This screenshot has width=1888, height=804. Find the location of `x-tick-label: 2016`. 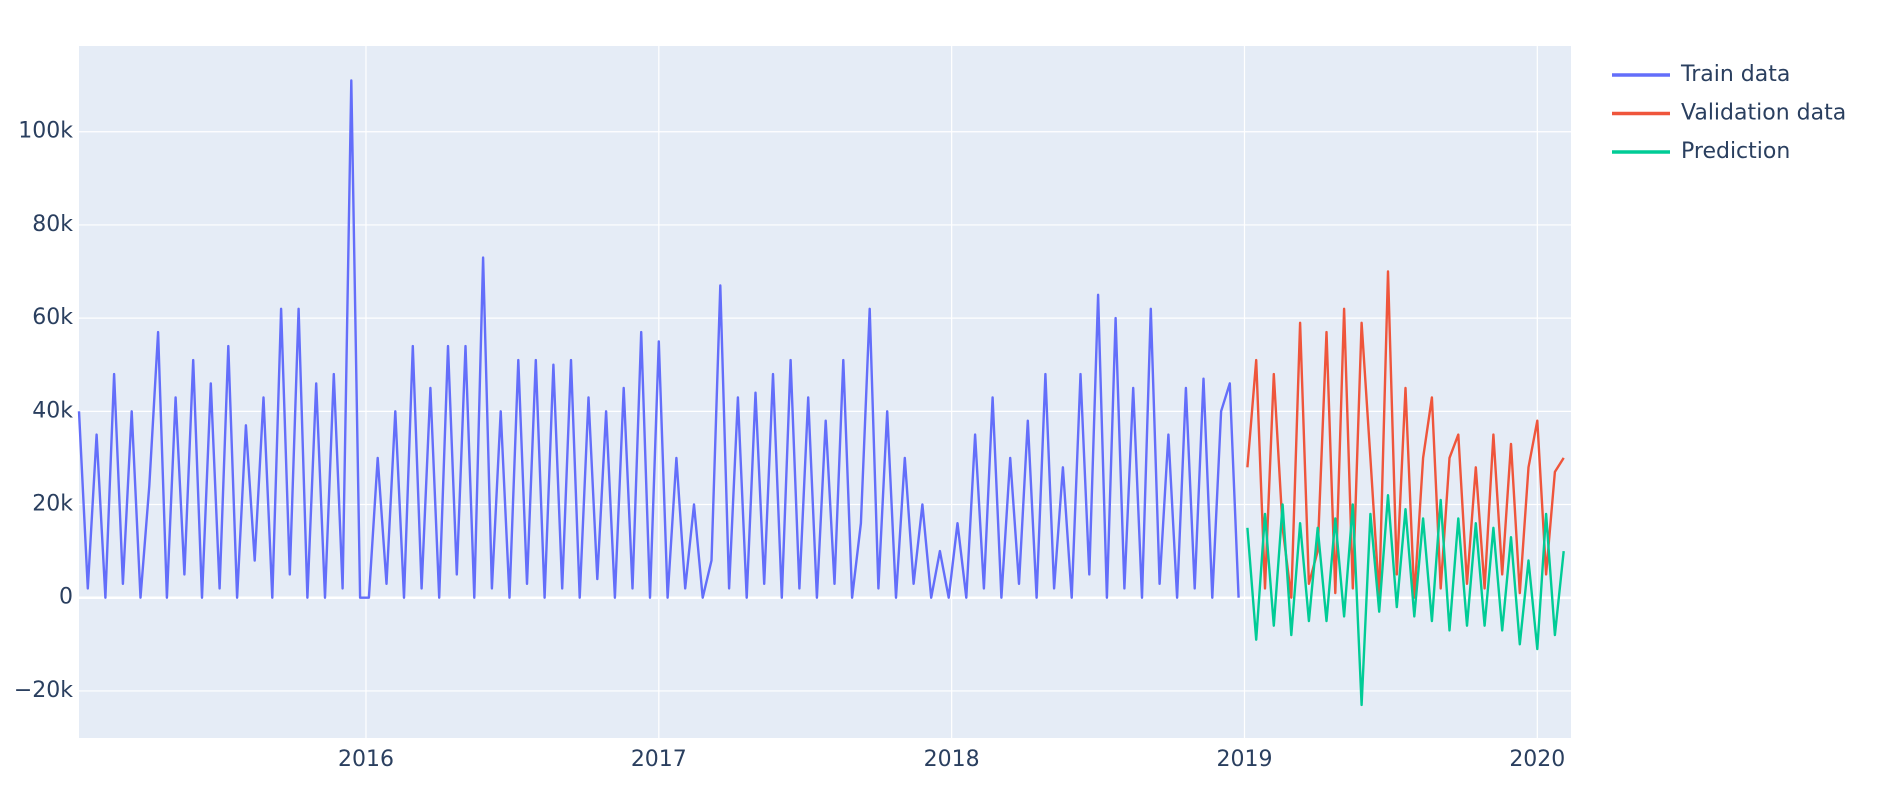

x-tick-label: 2016 is located at coordinates (366, 759).